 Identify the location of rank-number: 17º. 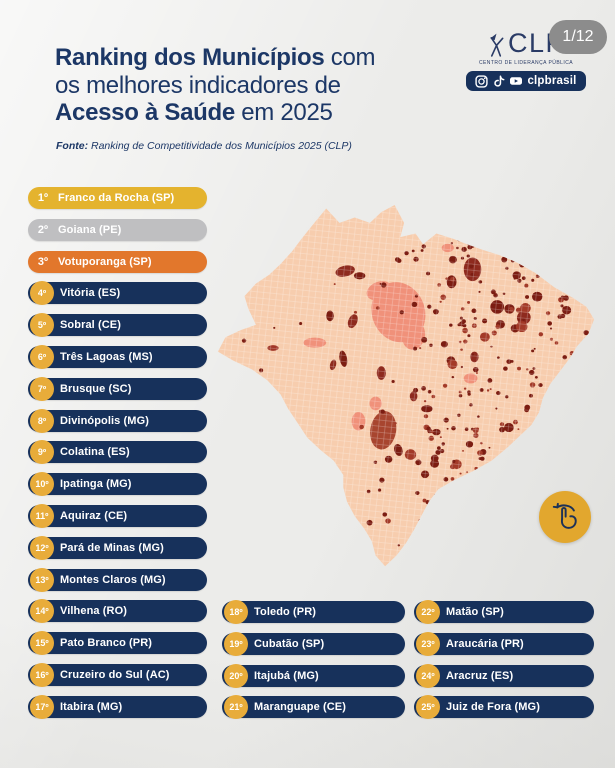
(42, 706).